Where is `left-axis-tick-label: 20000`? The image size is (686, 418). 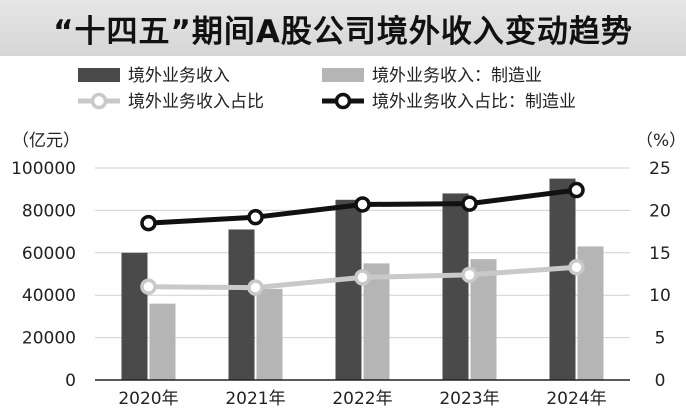
left-axis-tick-label: 20000 is located at coordinates (49, 339).